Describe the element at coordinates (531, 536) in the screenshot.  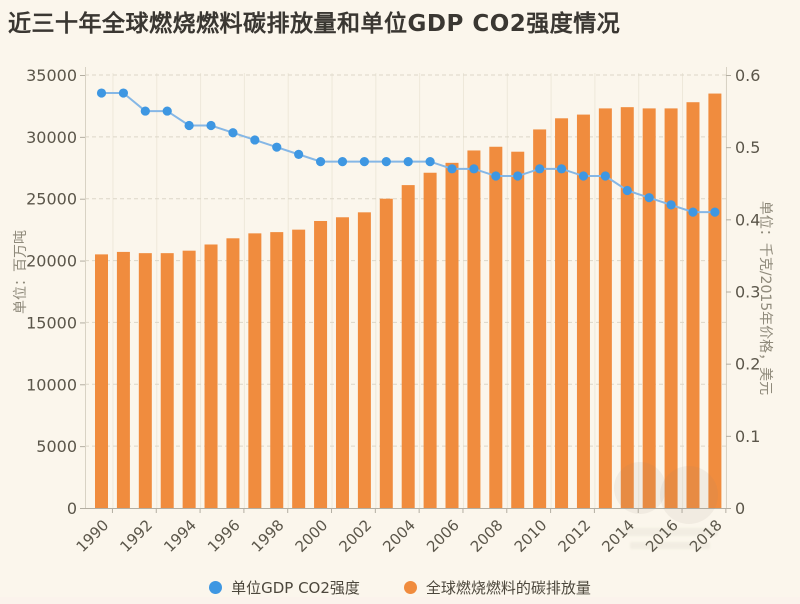
I see `svg-text: 2010` at that location.